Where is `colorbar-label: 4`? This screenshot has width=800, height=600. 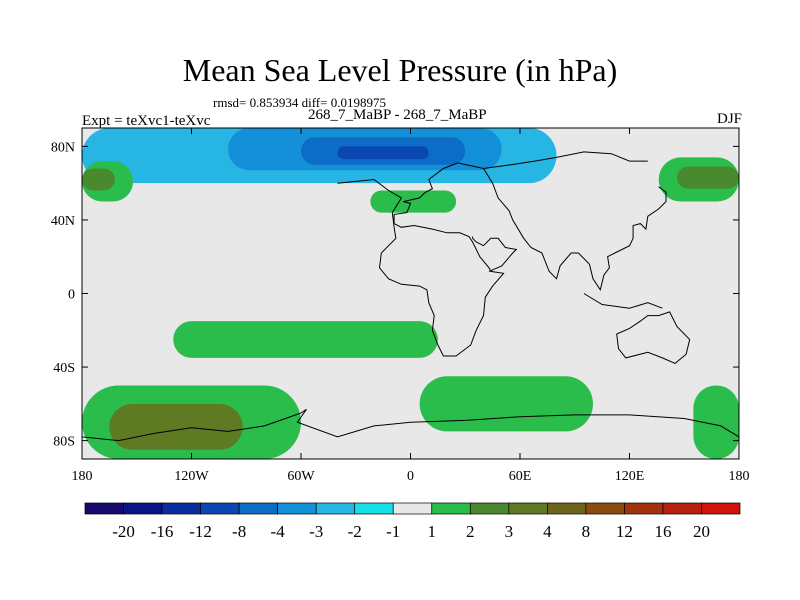 colorbar-label: 4 is located at coordinates (547, 531).